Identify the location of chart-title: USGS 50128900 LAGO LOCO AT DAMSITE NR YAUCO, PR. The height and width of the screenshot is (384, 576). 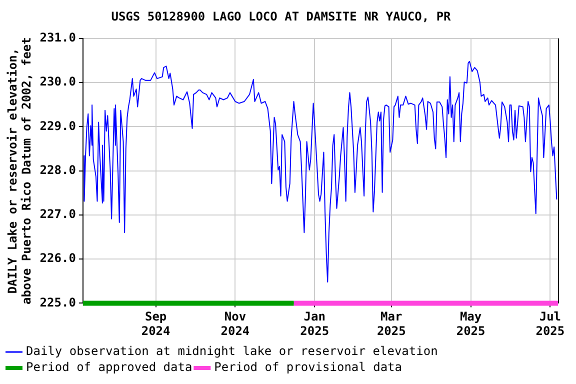
(281, 16).